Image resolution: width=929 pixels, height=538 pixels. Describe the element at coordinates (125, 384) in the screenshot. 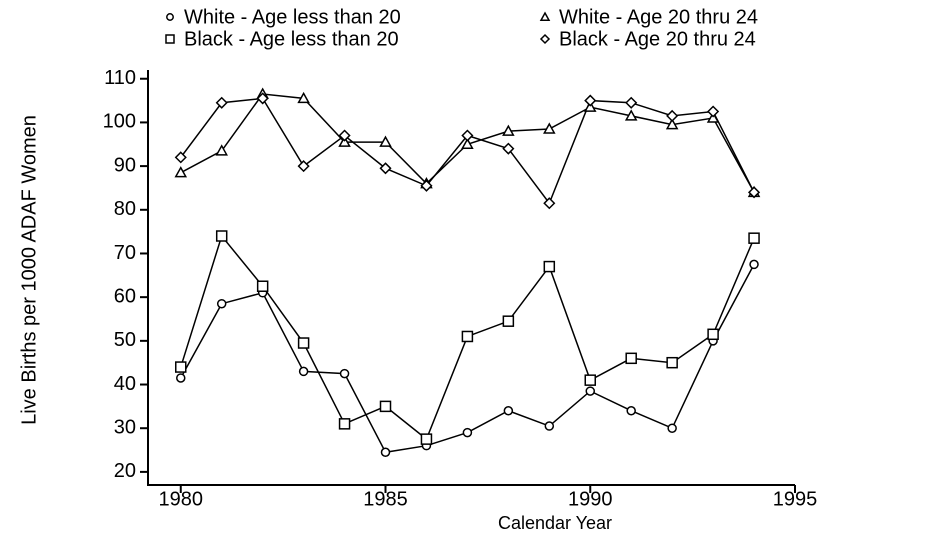

I see `y-tick-label: 40` at that location.